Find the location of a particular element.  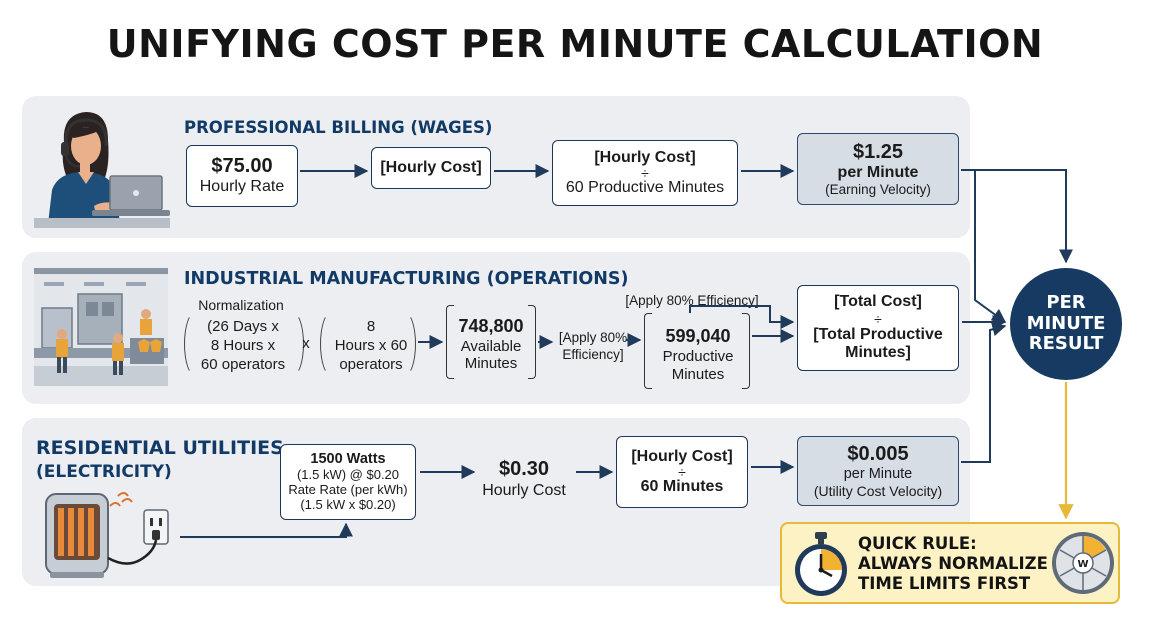

result-line2: MINUTE is located at coordinates (1066, 323).